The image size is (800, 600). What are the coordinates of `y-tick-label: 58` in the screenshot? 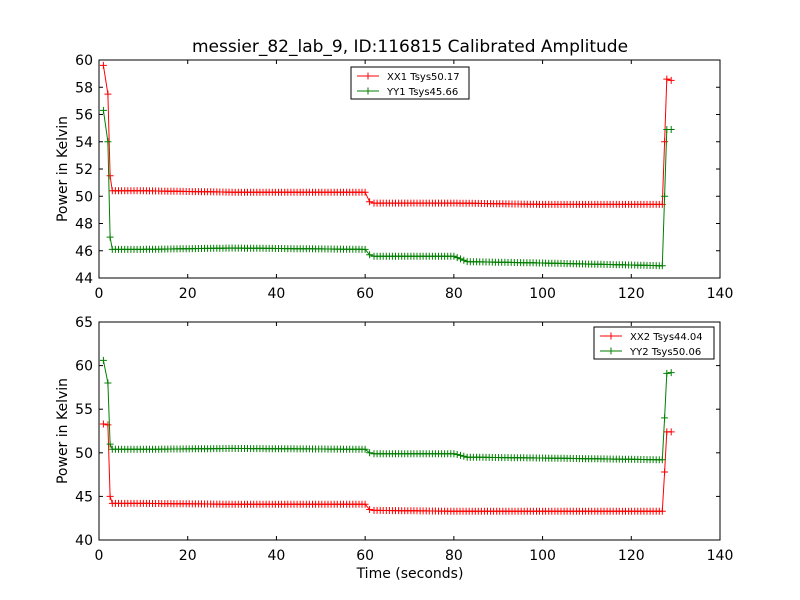 It's located at (84, 88).